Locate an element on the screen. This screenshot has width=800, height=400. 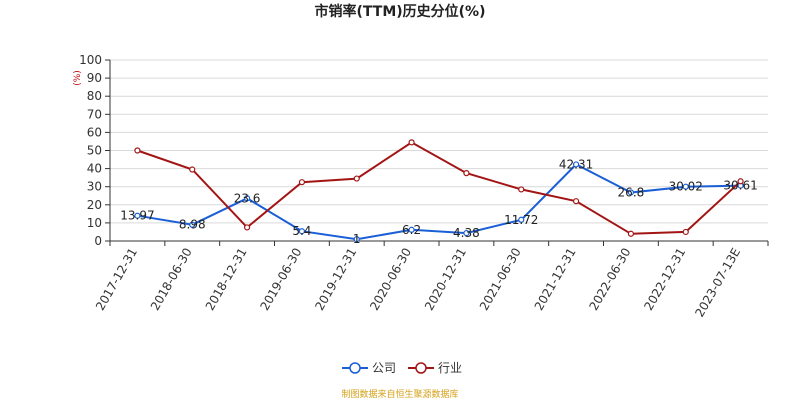
data-label: 26.8 is located at coordinates (631, 192).